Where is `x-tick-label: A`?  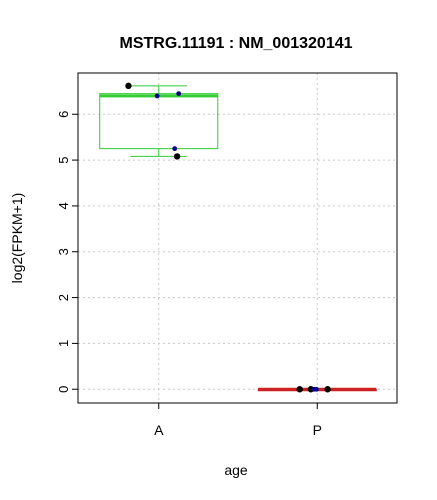
x-tick-label: A is located at coordinates (159, 430).